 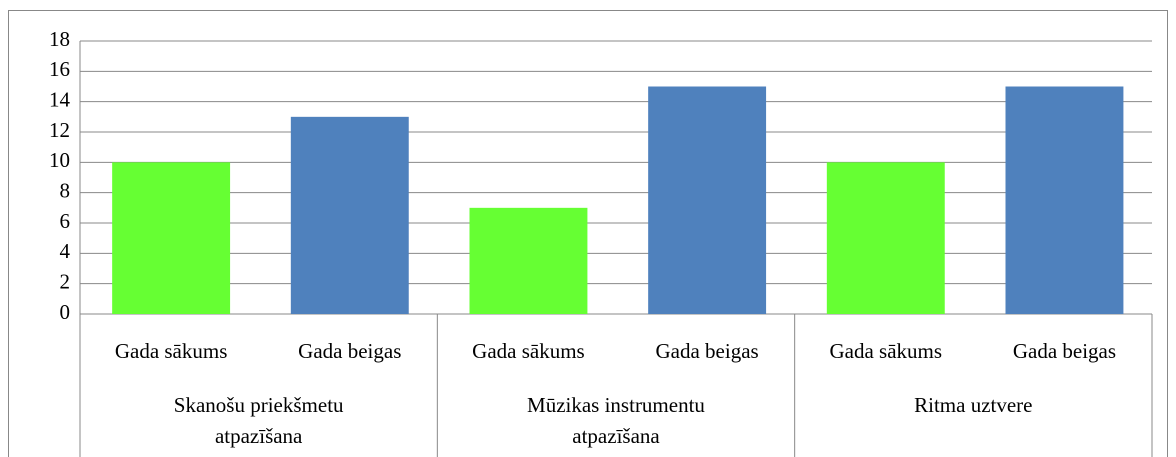 I want to click on y-tick-label: 16, so click(x=59, y=69).